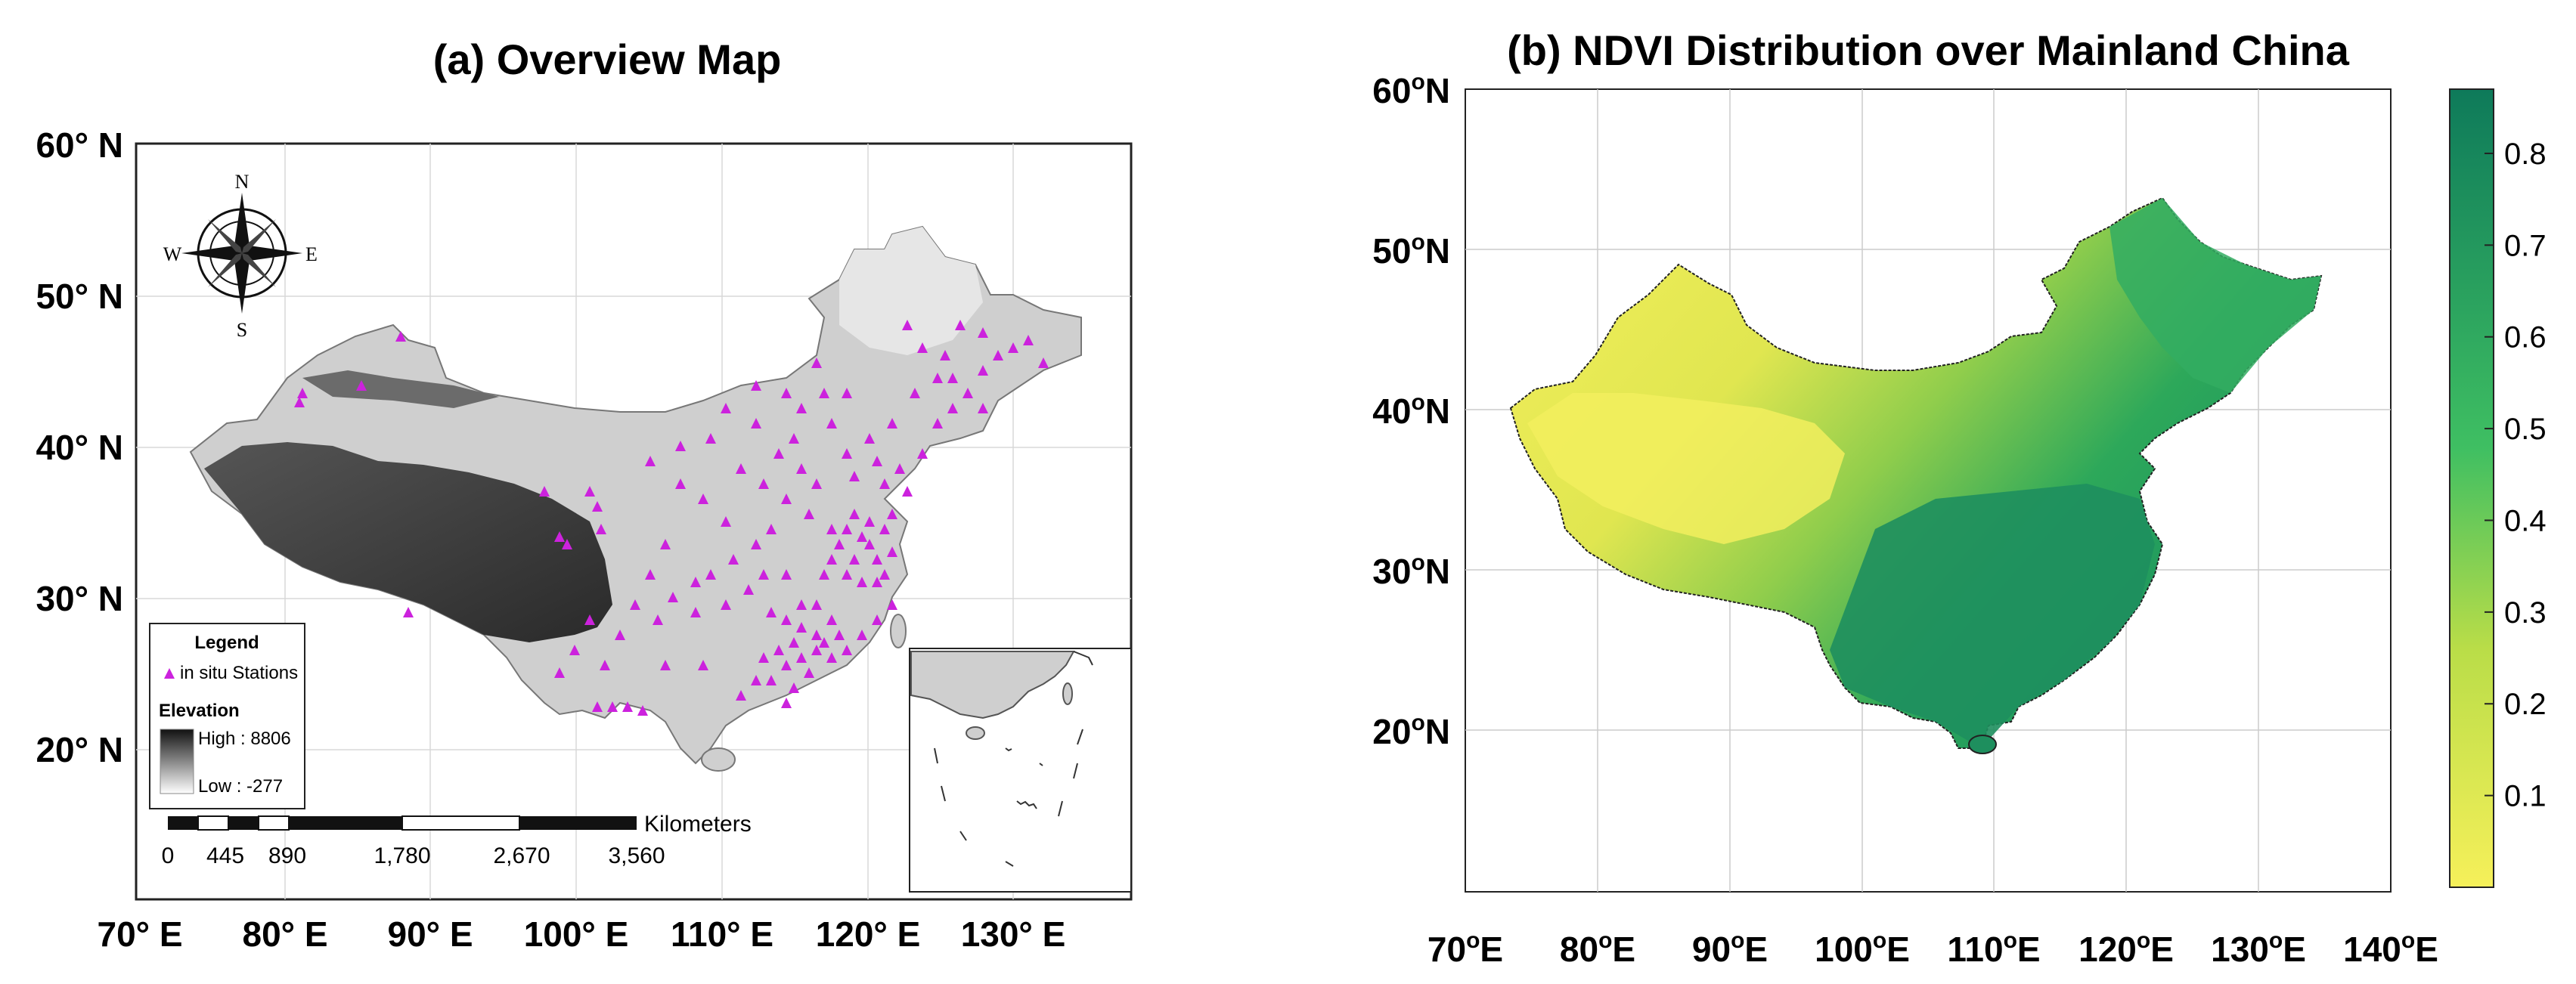 Image resolution: width=2576 pixels, height=984 pixels. I want to click on ndvi-southeast-dense-vegetation, so click(1993, 616).